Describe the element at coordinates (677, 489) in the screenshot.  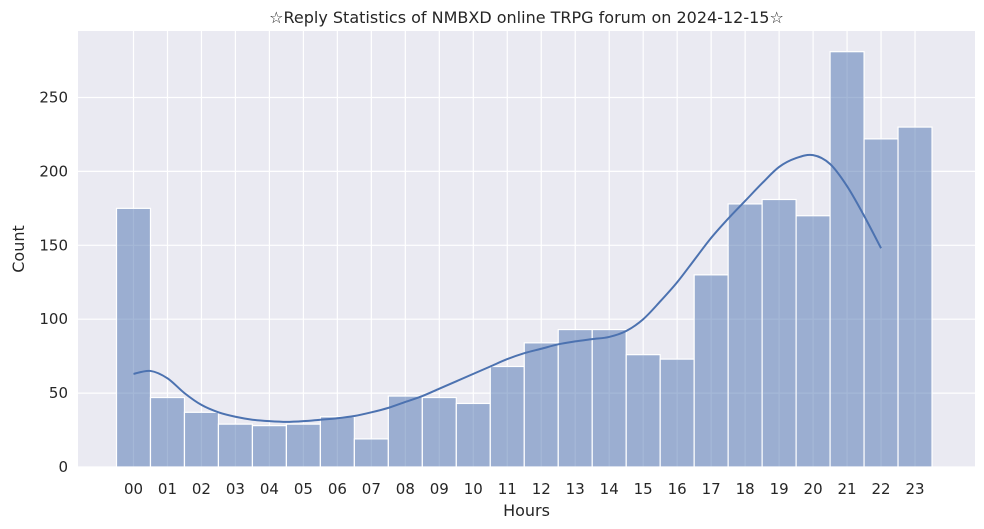
I see `x-tick-label: 16` at that location.